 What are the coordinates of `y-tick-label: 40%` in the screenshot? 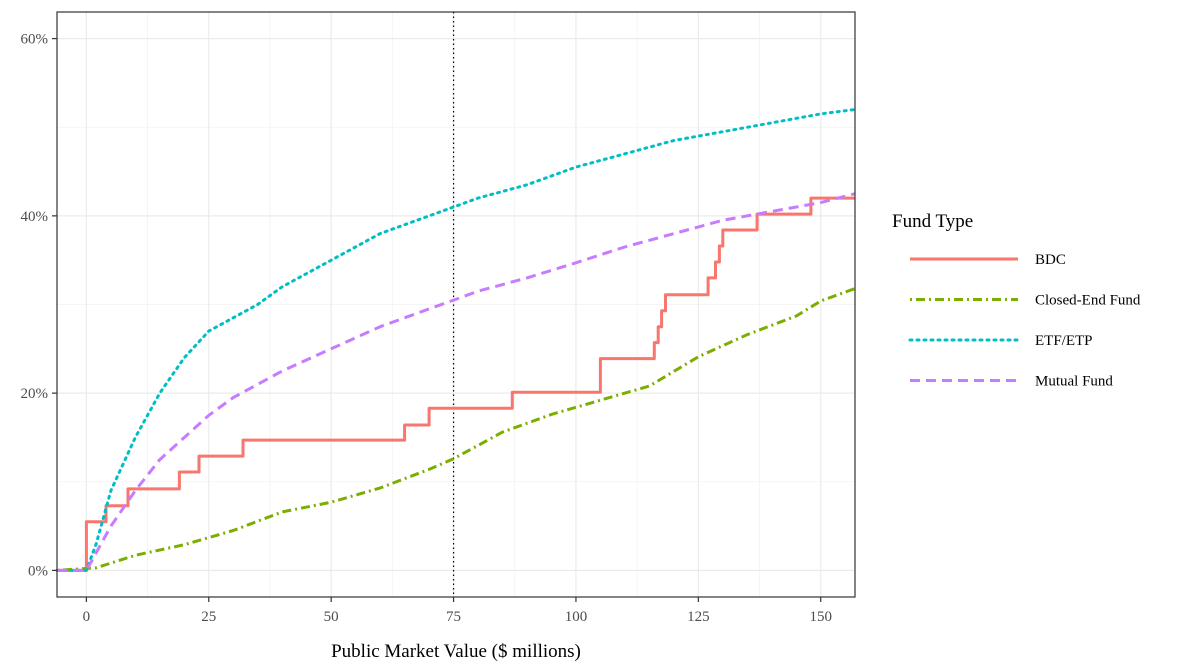 It's located at (35, 217).